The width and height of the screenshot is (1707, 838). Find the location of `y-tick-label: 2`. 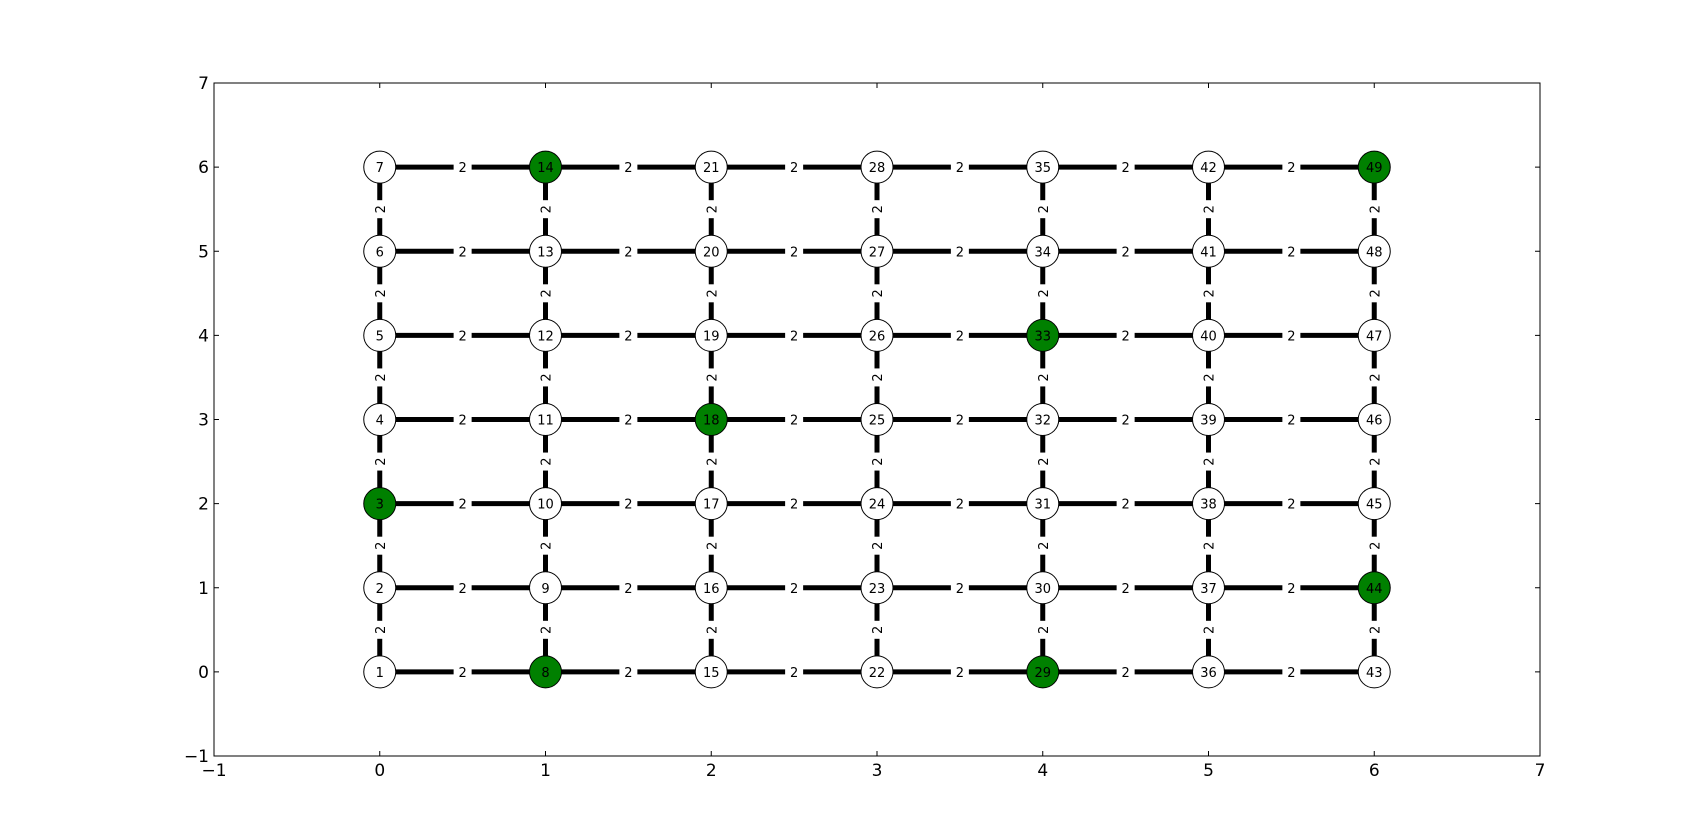

y-tick-label: 2 is located at coordinates (203, 505).